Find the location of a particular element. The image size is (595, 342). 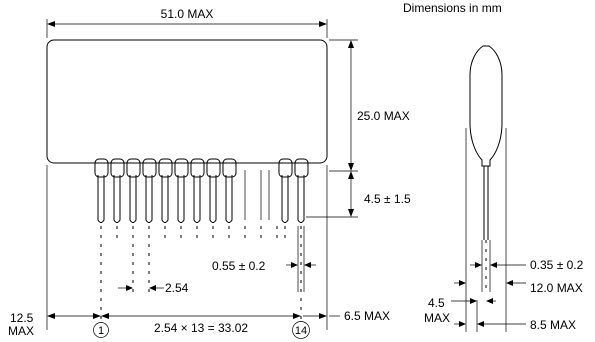

lead-thickness-dimension: 0.35 ± 0.2 is located at coordinates (527, 265).